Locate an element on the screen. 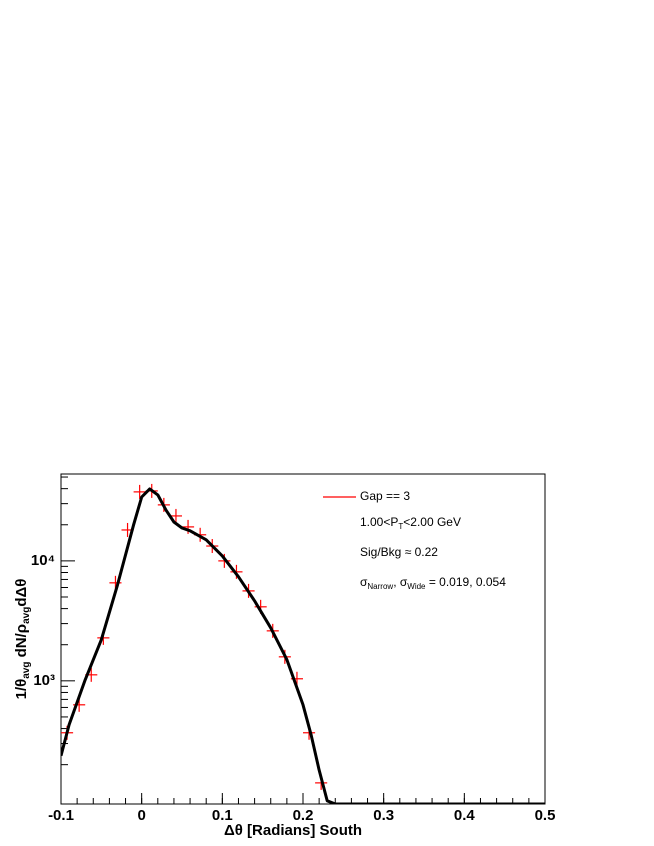  x-axis-label: Δθ [Radians] South is located at coordinates (293, 830).